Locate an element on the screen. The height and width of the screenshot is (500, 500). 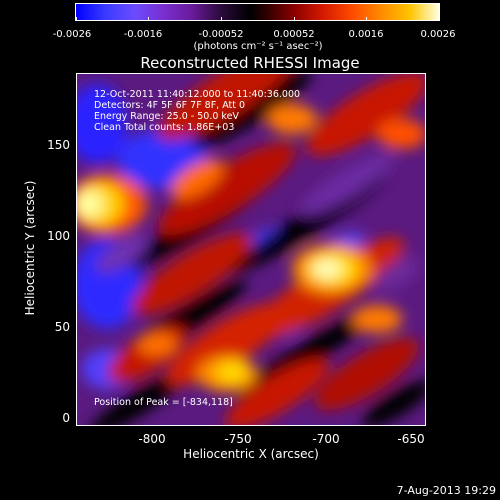
colorbar-tick-label: -0.0016 is located at coordinates (143, 34).